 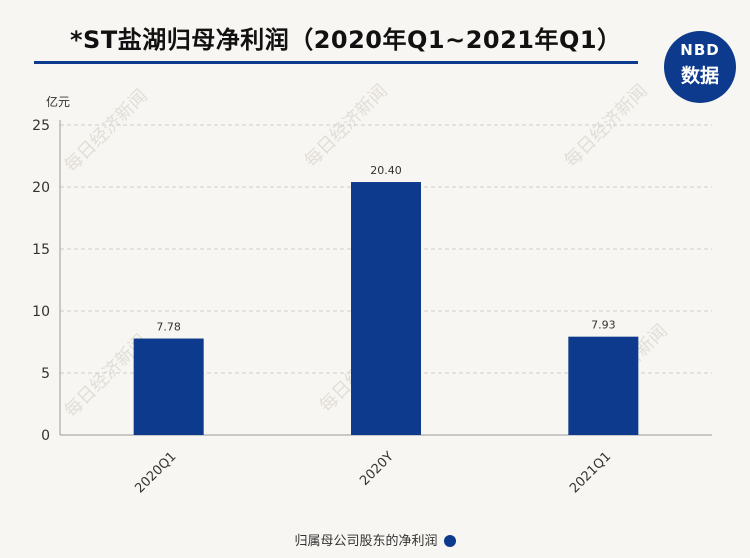 I want to click on legend-swatch, so click(x=449, y=541).